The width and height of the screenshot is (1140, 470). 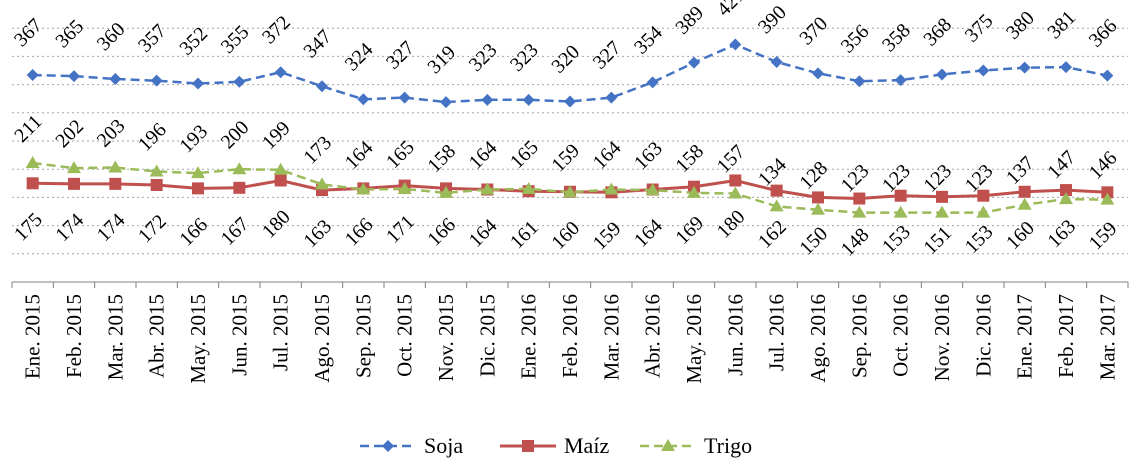 What do you see at coordinates (28, 32) in the screenshot?
I see `data-label: 367` at bounding box center [28, 32].